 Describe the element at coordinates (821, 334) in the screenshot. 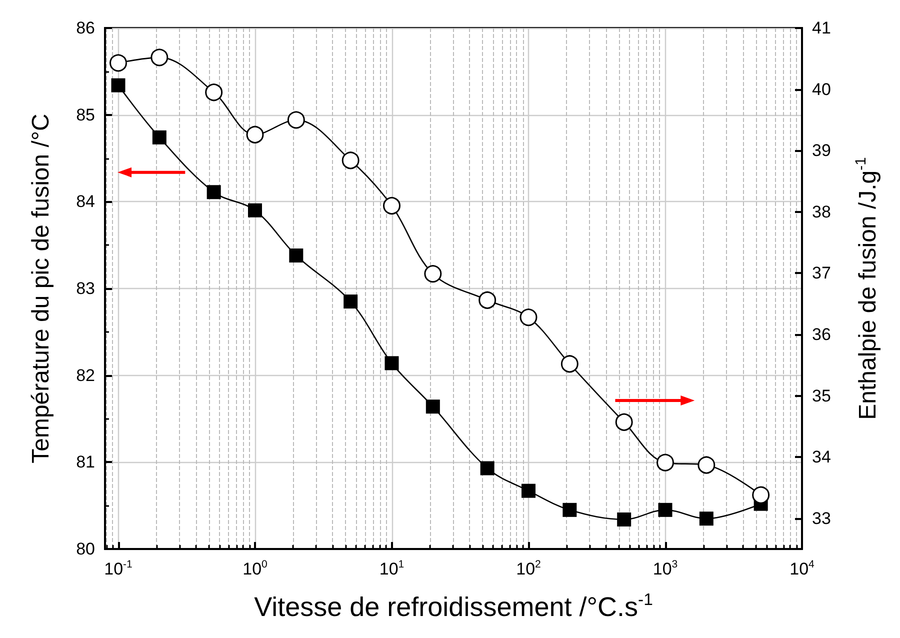

I see `y2-tick-label: 36` at that location.